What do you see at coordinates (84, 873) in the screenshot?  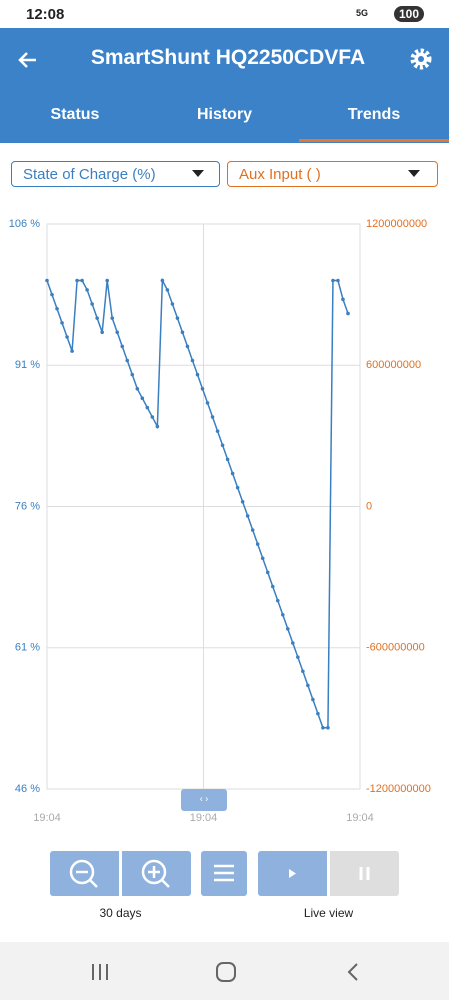 I see `zoom-out-button` at bounding box center [84, 873].